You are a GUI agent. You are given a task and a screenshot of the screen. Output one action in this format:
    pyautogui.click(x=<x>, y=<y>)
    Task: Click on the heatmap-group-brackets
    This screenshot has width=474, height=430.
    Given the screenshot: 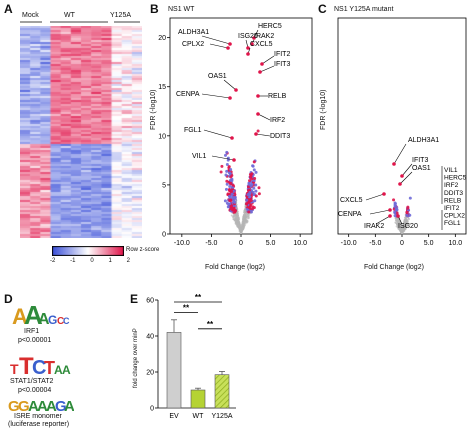 What is the action you would take?
    pyautogui.click(x=80, y=22)
    